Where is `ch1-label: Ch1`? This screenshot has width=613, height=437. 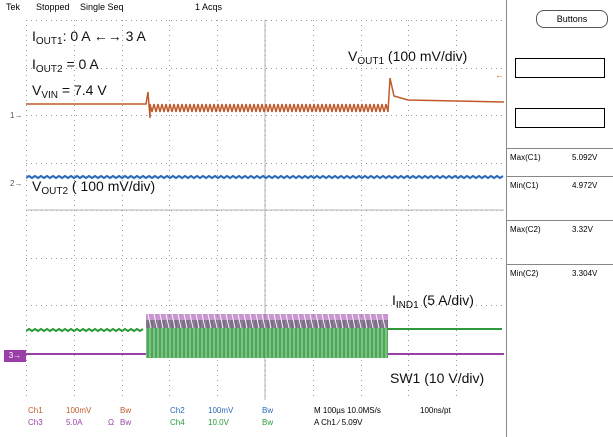
ch1-label: Ch1 is located at coordinates (35, 410).